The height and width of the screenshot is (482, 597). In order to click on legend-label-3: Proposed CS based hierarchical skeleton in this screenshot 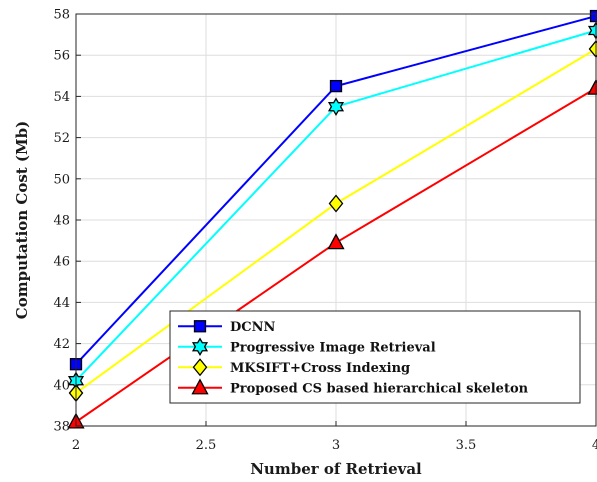, I will do `click(379, 388)`.